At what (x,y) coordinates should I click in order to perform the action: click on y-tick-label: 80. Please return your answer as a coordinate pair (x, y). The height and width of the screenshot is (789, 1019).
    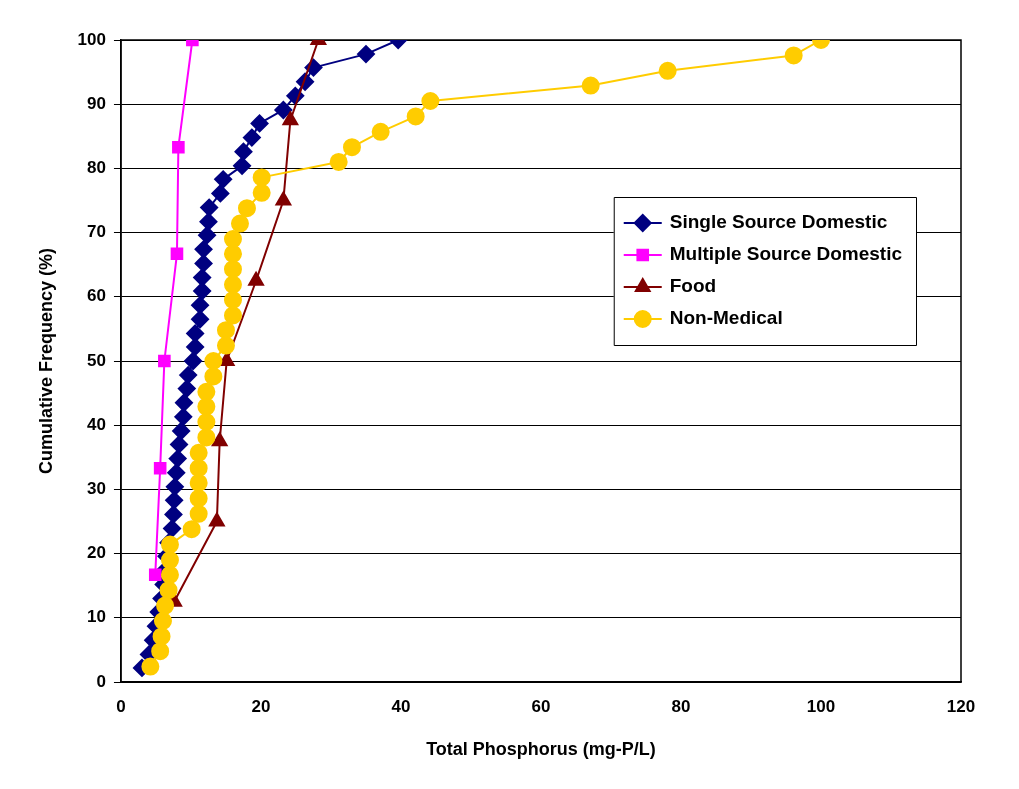
    Looking at the image, I should click on (96, 168).